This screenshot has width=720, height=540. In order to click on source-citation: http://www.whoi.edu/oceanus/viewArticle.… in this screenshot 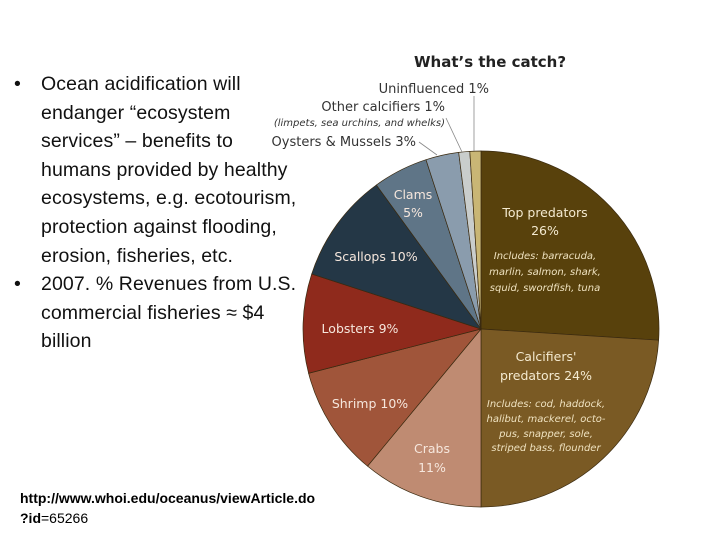, I will do `click(200, 508)`.